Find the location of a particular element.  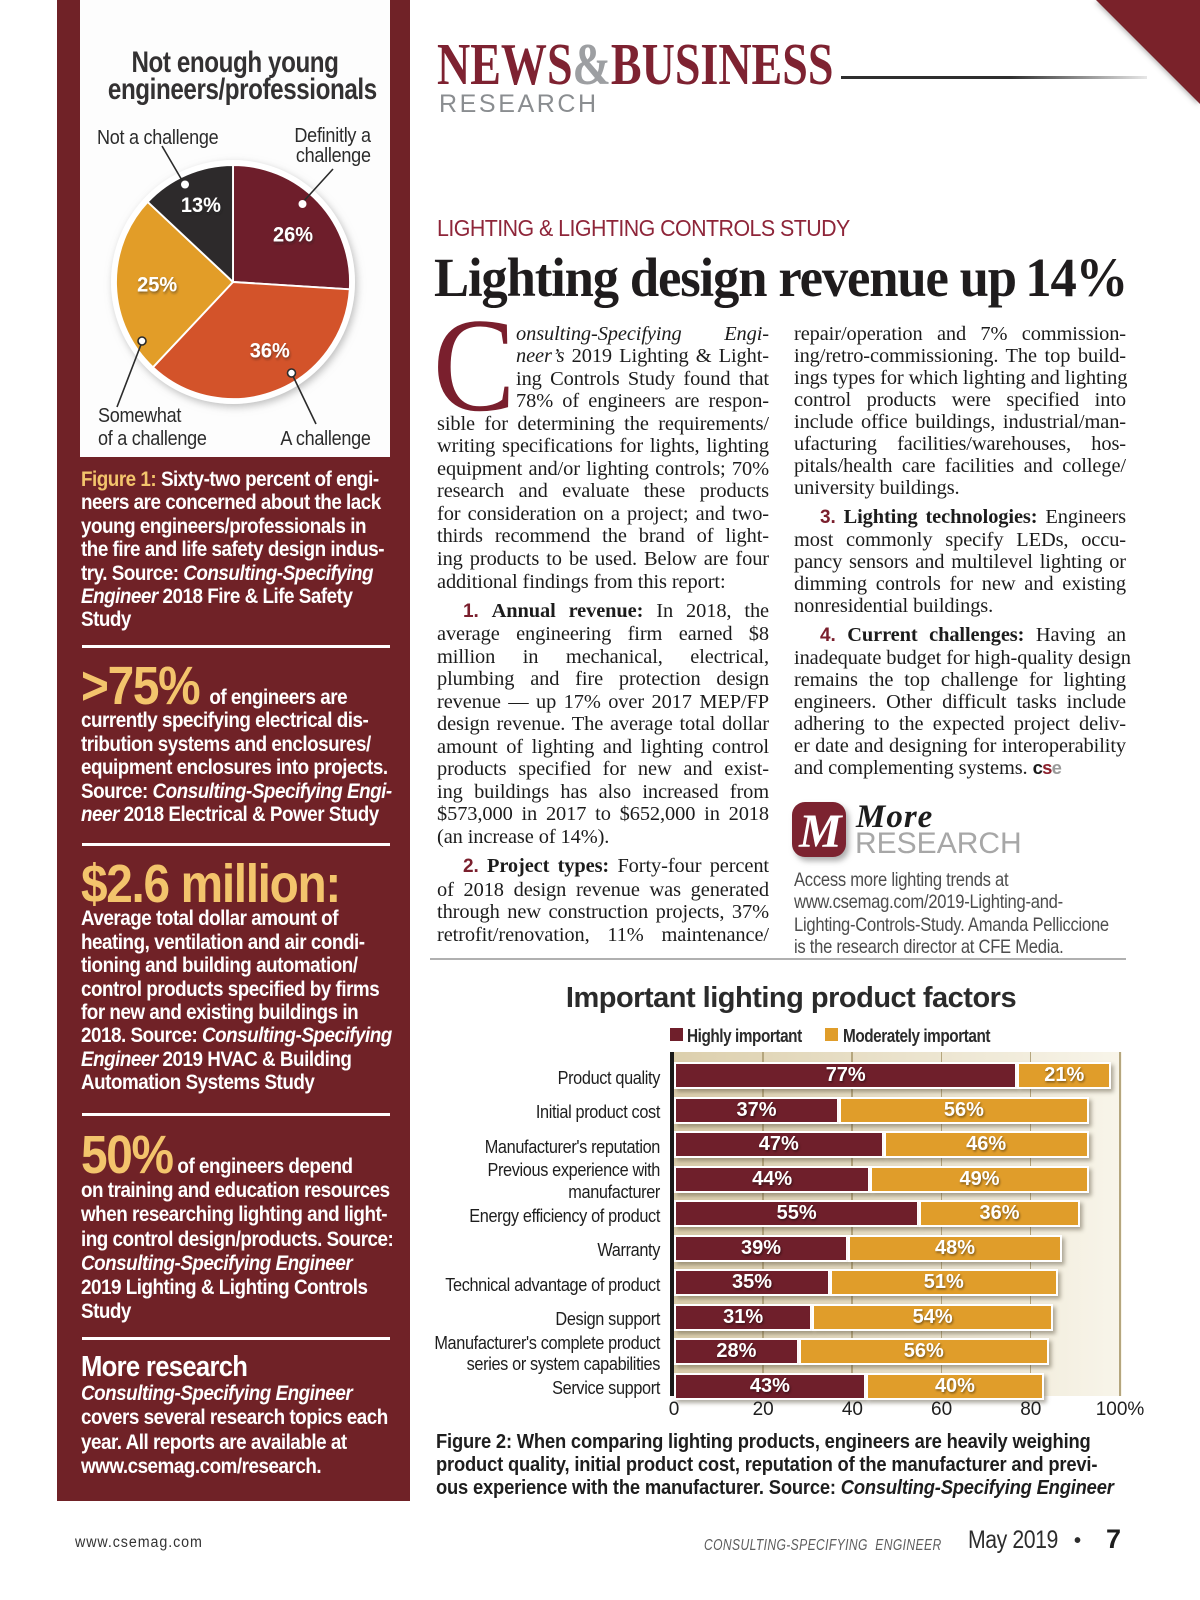

svg-text: 36% is located at coordinates (270, 351).